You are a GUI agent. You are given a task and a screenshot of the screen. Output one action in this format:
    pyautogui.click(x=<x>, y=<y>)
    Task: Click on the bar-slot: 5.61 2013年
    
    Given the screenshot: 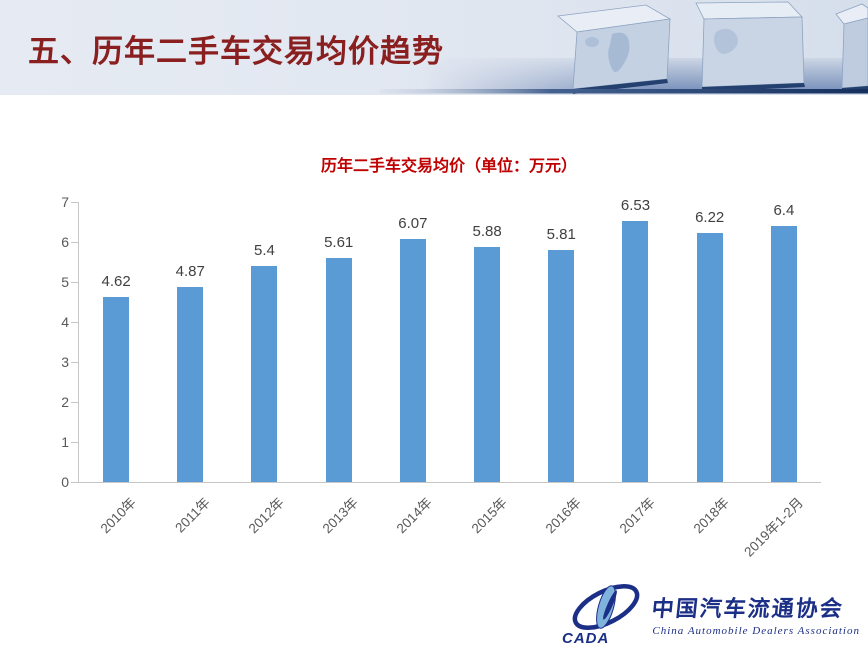 What is the action you would take?
    pyautogui.click(x=339, y=369)
    